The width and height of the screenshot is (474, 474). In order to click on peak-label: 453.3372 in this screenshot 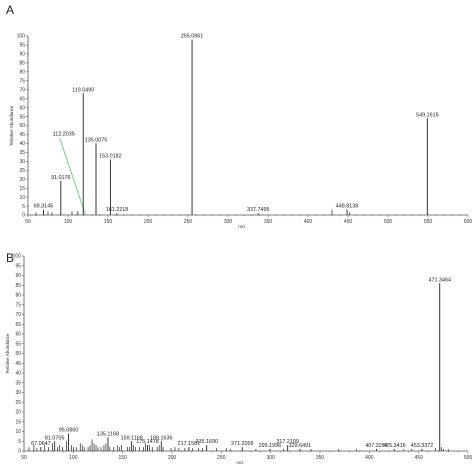, I will do `click(422, 446)`.